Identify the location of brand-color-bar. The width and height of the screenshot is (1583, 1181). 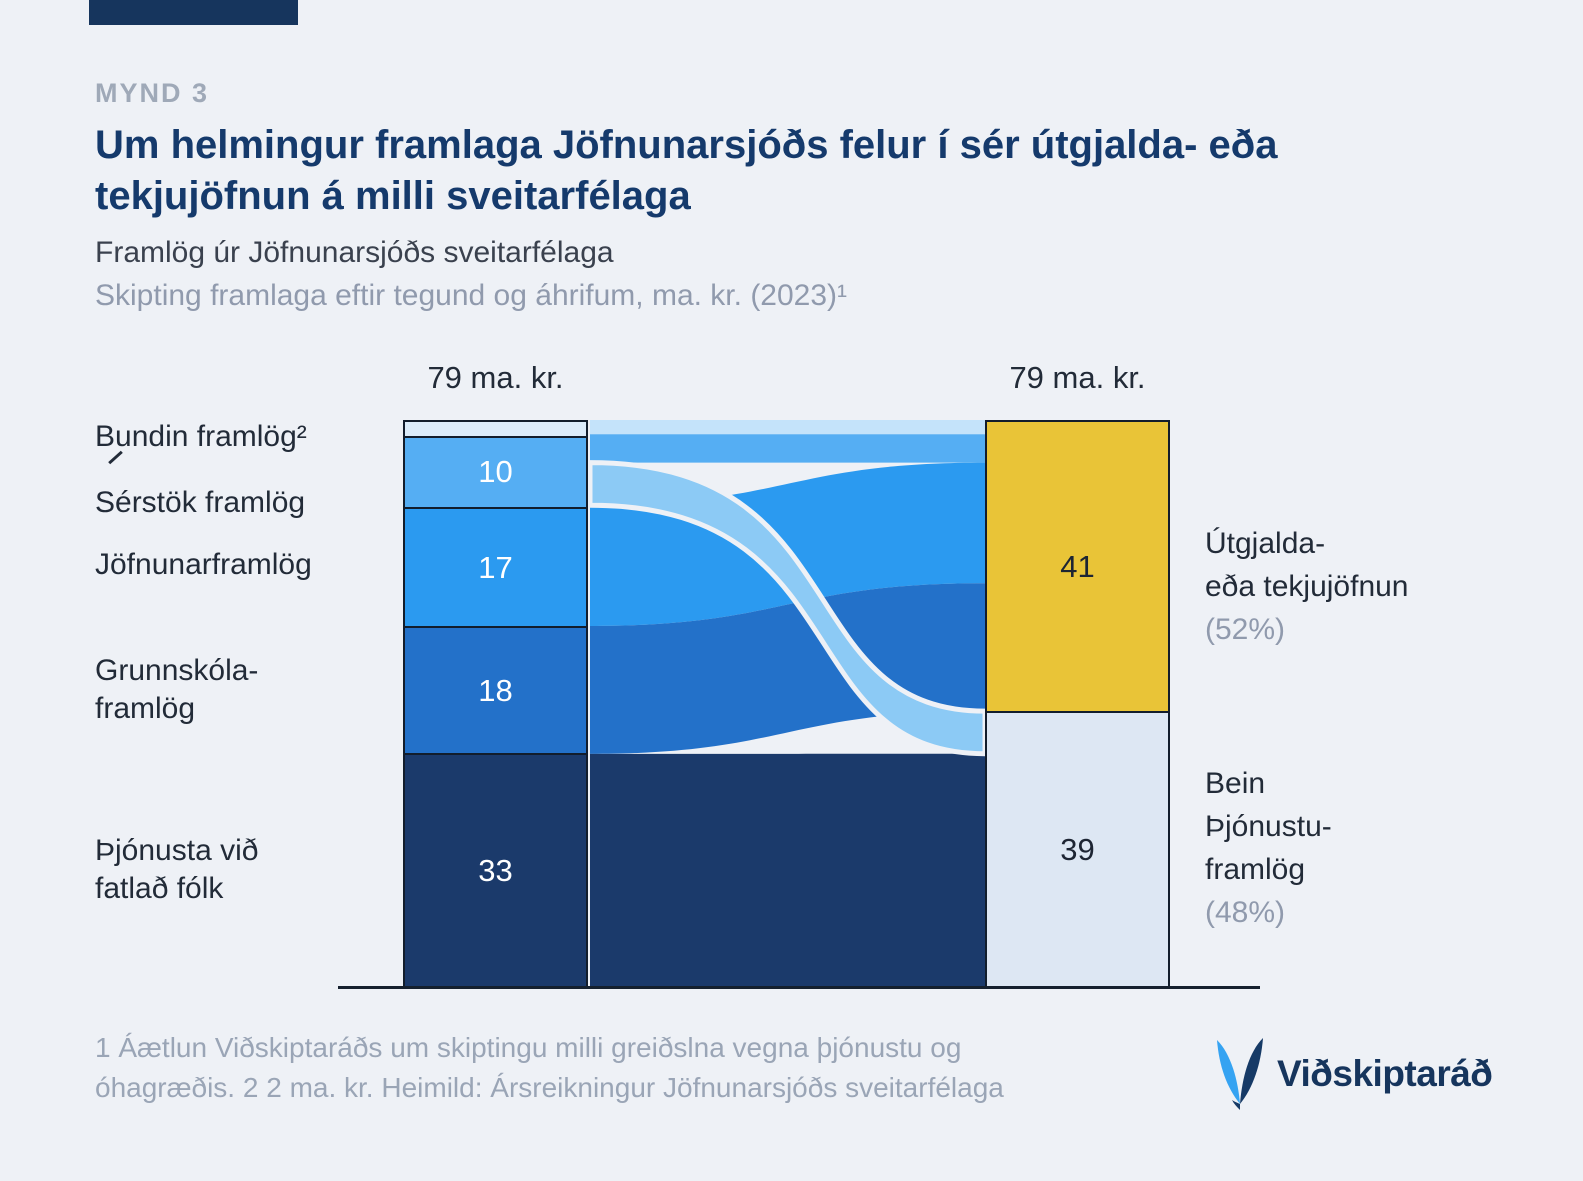
(193, 12).